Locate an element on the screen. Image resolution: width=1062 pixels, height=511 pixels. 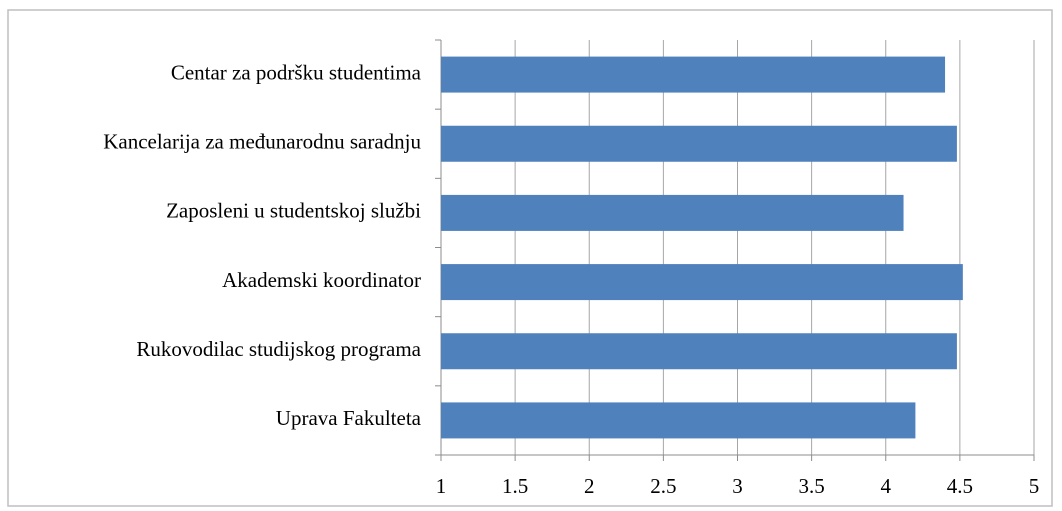
y-tick-label: Zaposleni u studentskoj službi is located at coordinates (293, 211).